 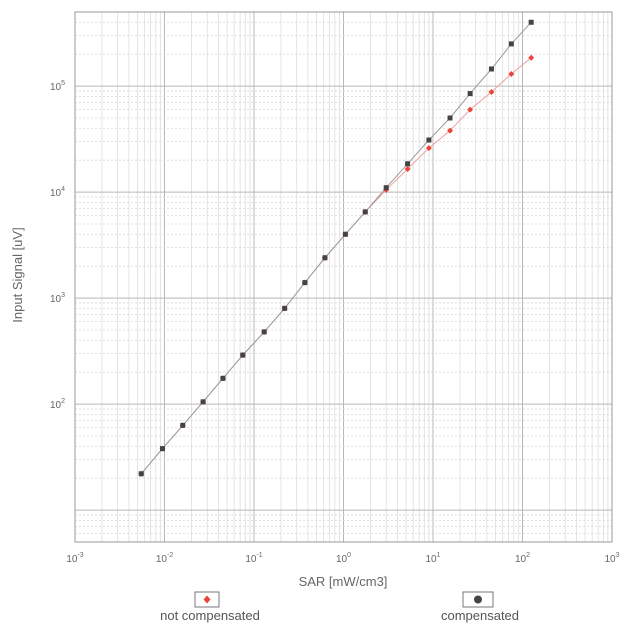 What do you see at coordinates (480, 615) in the screenshot?
I see `legend-label-compensated: compensated` at bounding box center [480, 615].